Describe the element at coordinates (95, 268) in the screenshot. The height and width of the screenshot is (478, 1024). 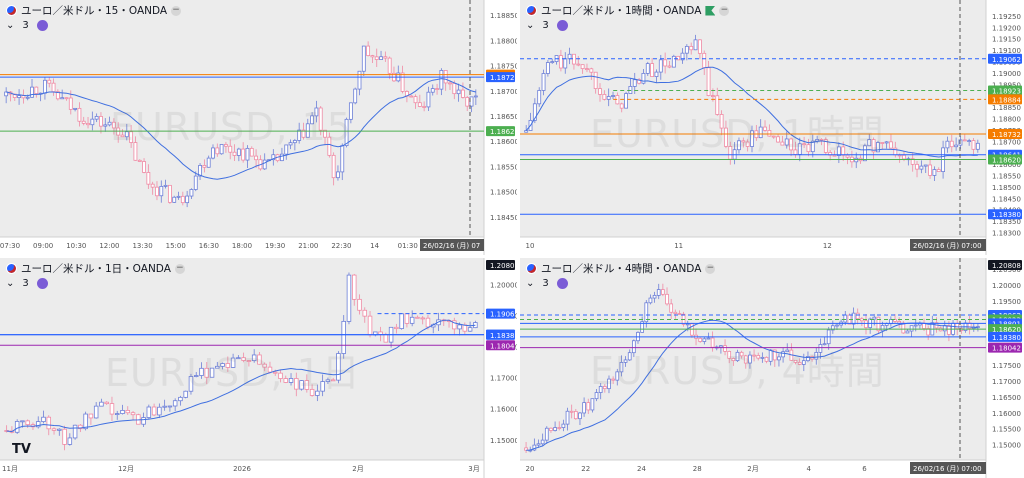
I see `chart-header: ユーロ／米ドル・1日・OANDA −` at that location.